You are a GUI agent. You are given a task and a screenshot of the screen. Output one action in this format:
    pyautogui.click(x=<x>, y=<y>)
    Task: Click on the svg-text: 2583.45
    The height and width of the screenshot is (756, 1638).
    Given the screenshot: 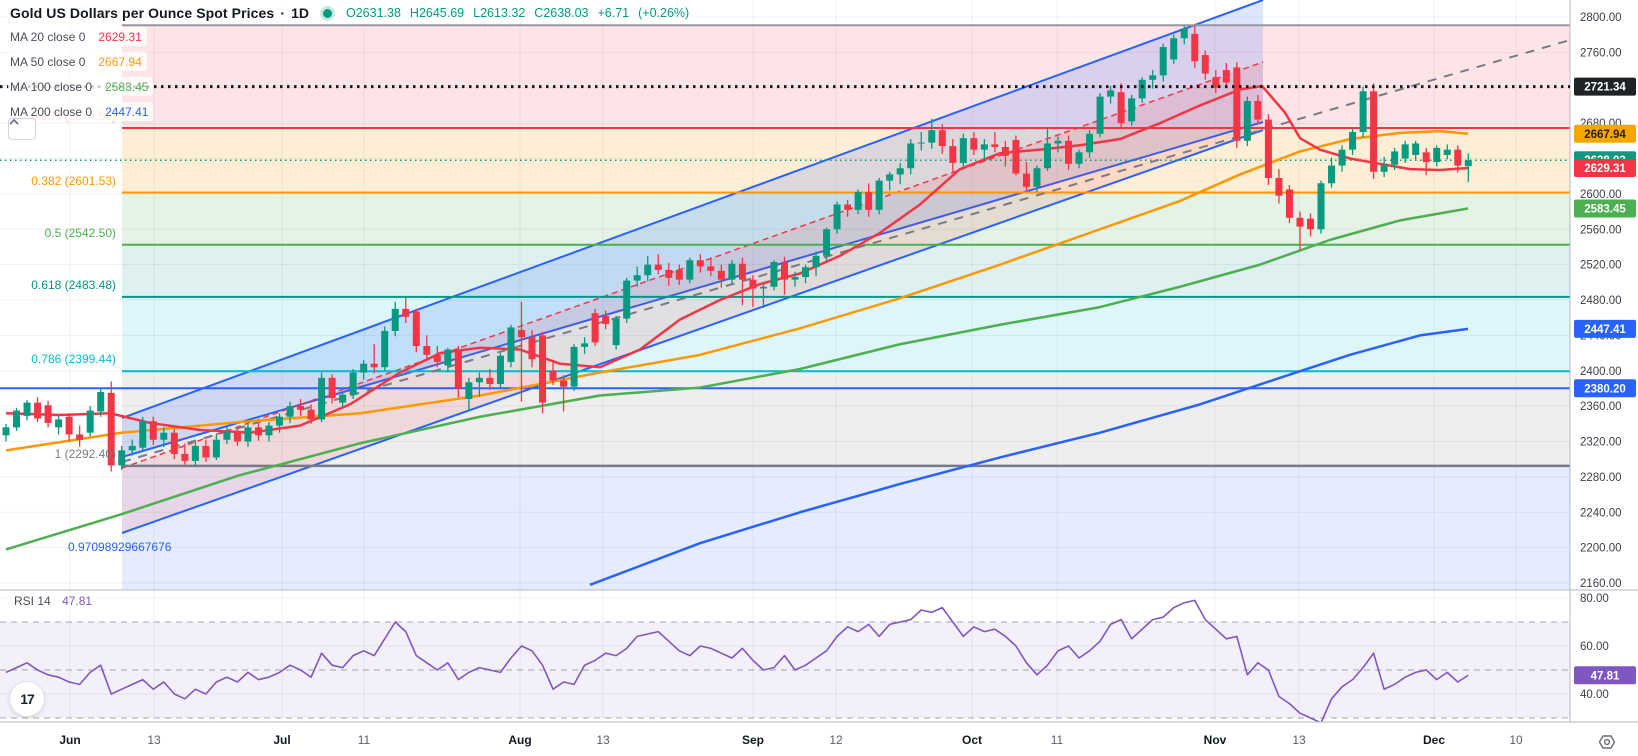 What is the action you would take?
    pyautogui.click(x=1605, y=210)
    